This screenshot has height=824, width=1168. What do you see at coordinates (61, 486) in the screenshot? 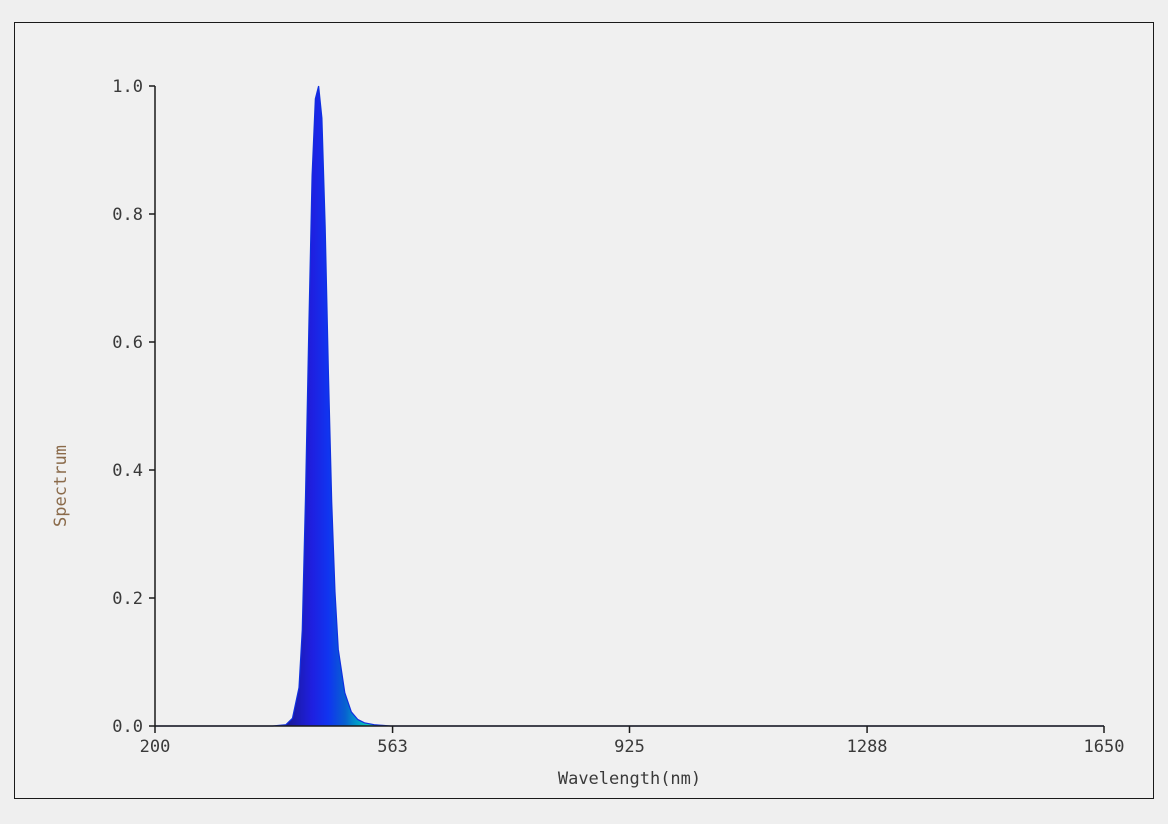
I see `y-axis-title: Spectrum` at bounding box center [61, 486].